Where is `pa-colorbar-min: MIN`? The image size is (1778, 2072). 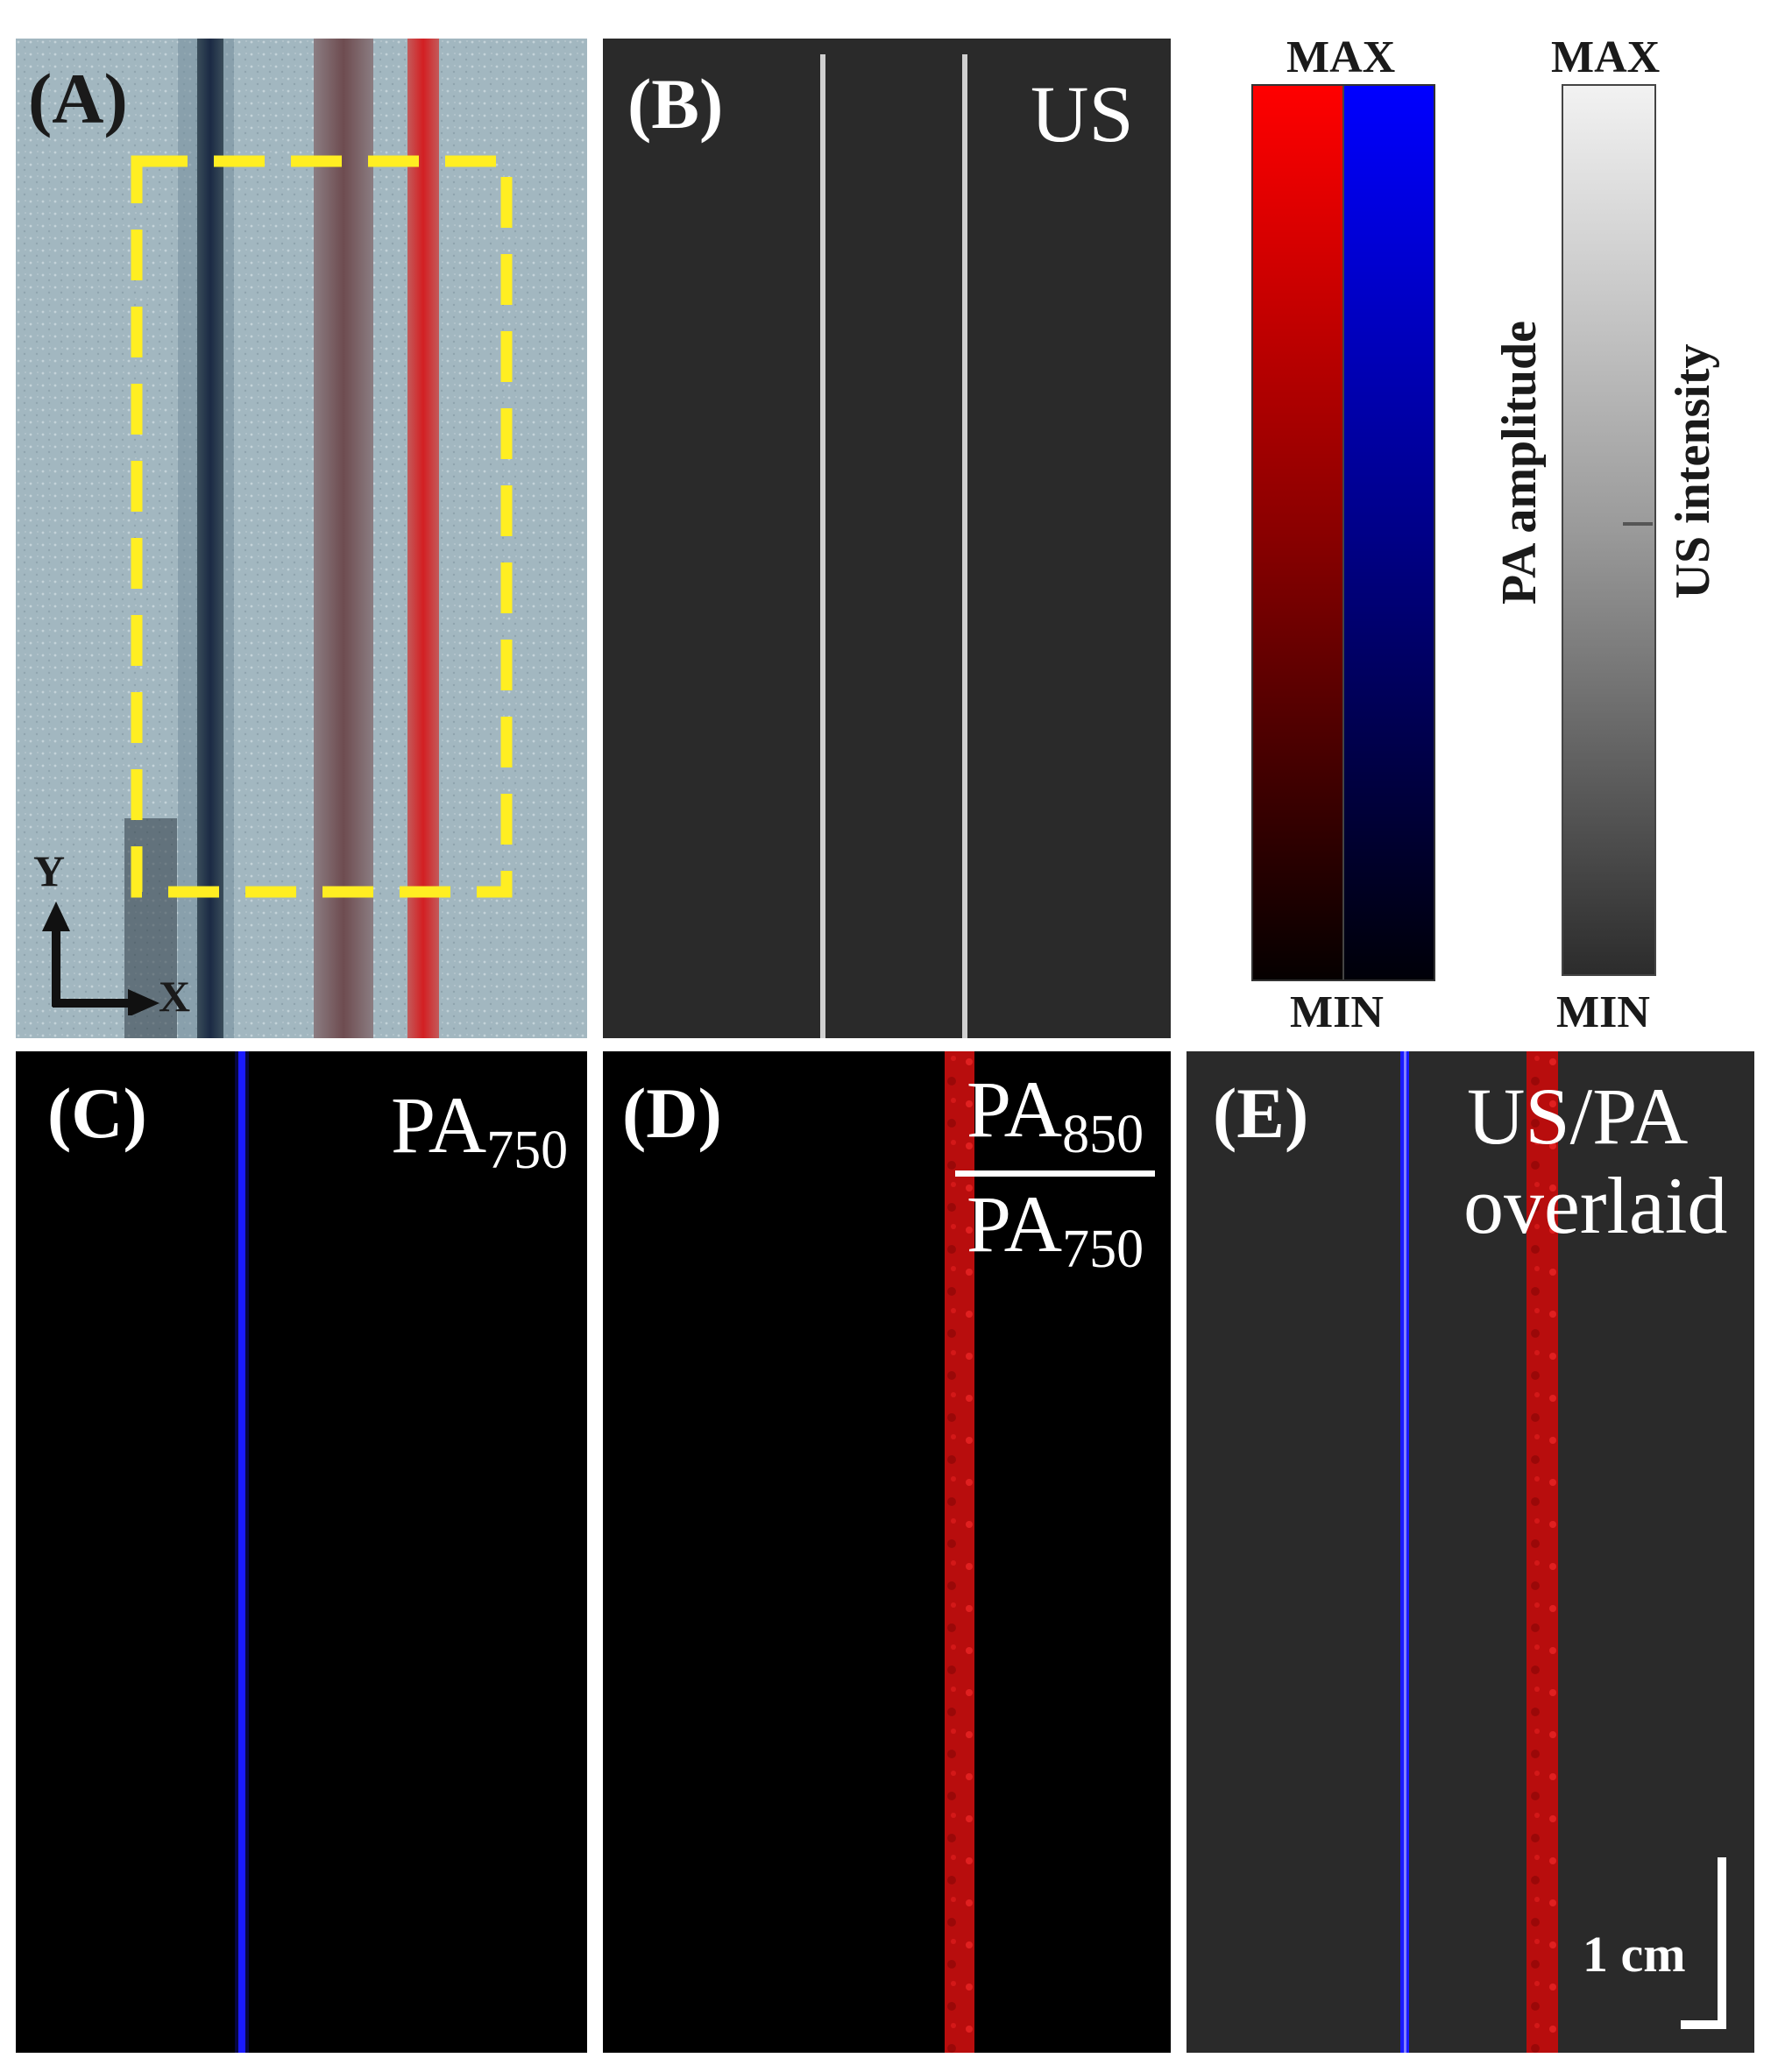
pa-colorbar-min: MIN is located at coordinates (1337, 1012).